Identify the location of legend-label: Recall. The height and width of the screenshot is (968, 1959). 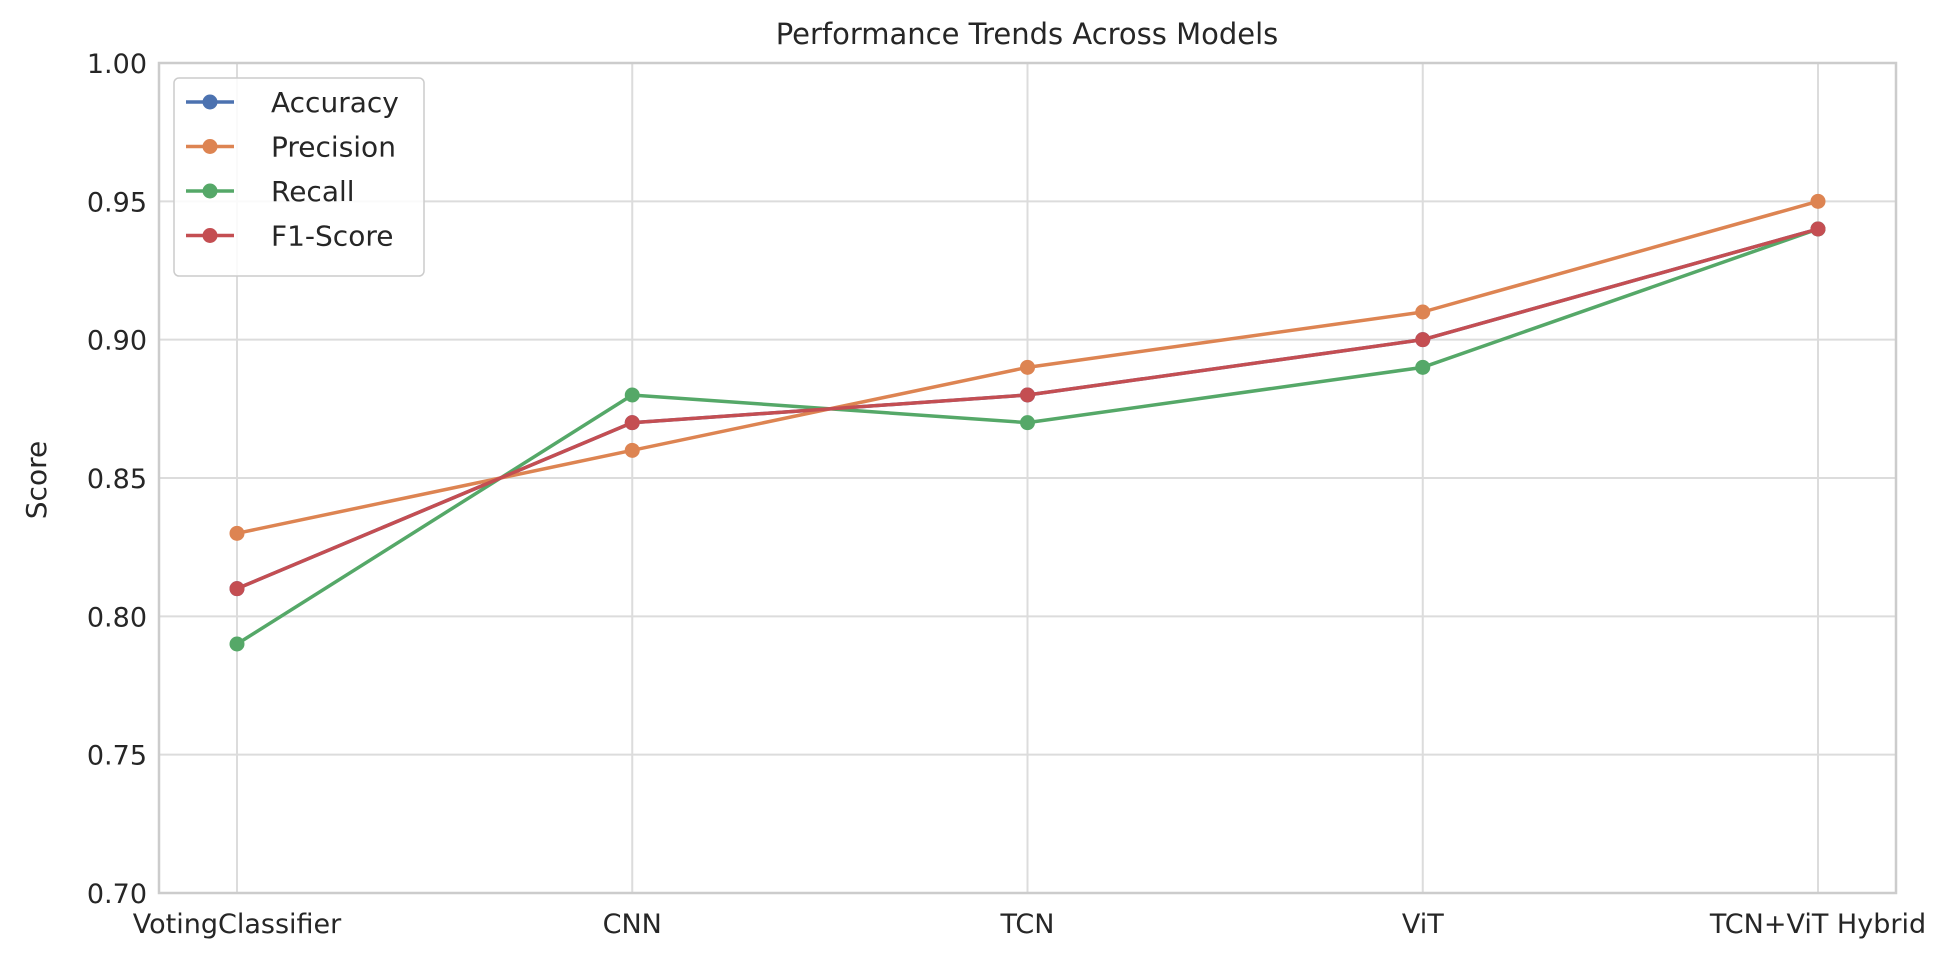
(313, 191).